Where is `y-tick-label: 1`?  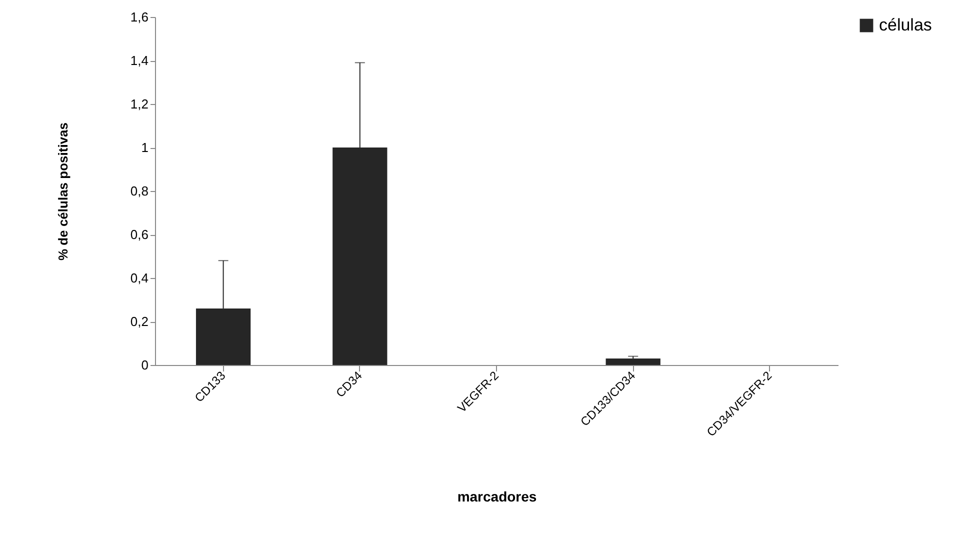
y-tick-label: 1 is located at coordinates (144, 147).